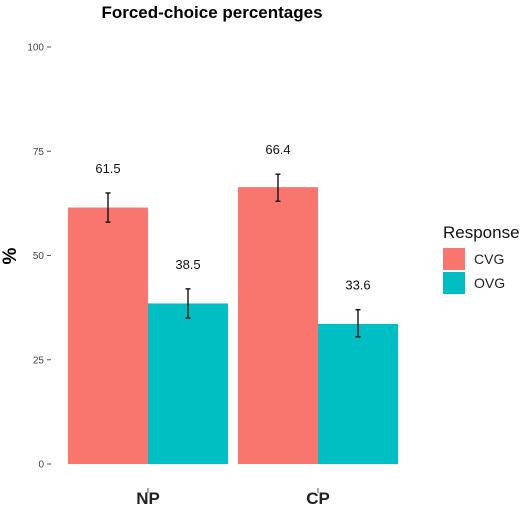  I want to click on y-tick-label: 50, so click(39, 256).